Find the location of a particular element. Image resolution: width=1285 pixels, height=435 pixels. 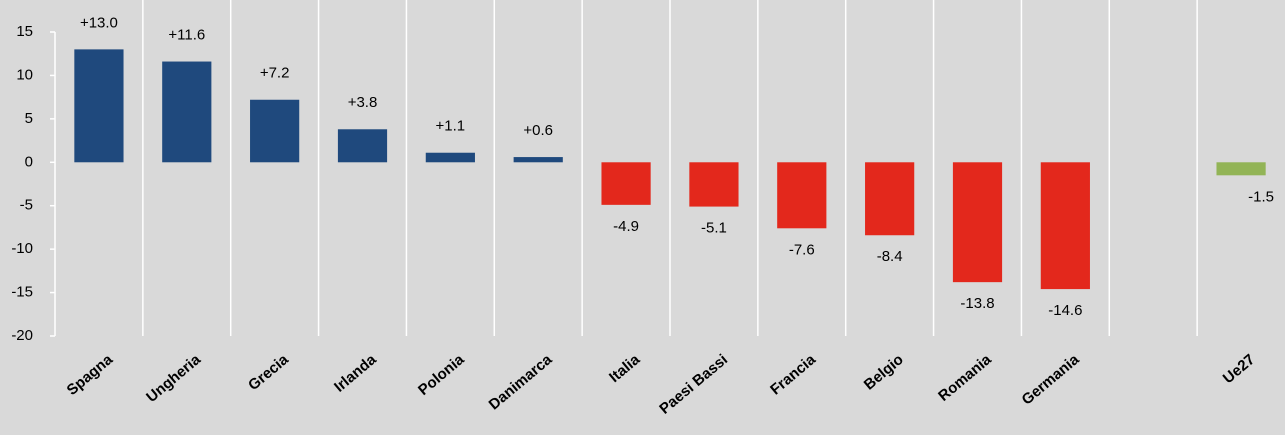

y-tick-label: -10 is located at coordinates (22, 248).